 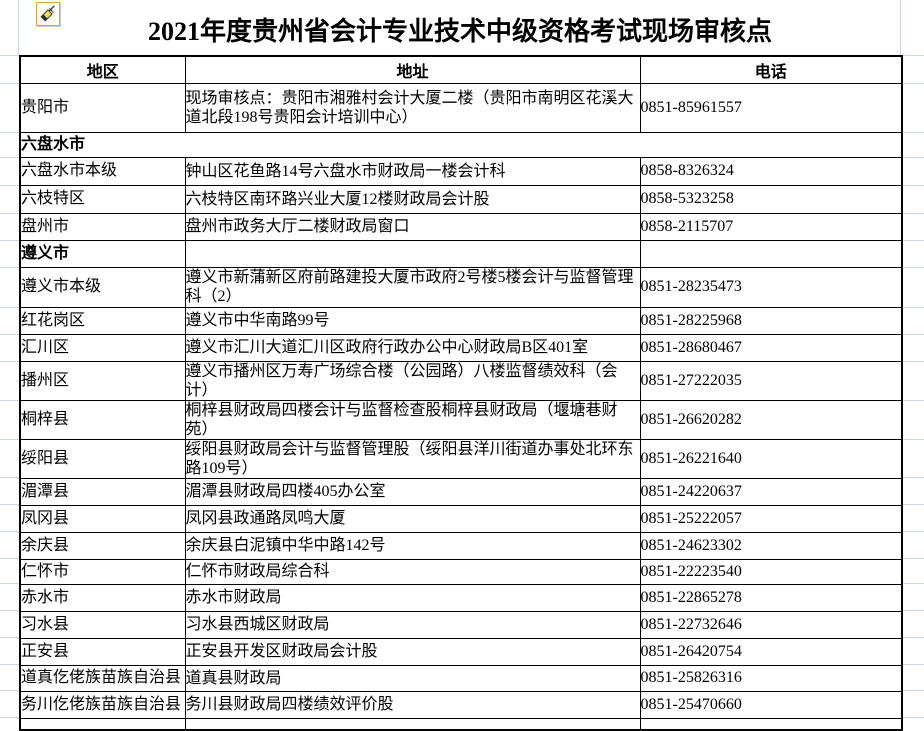 I want to click on column-header-address: 地址, so click(x=412, y=69).